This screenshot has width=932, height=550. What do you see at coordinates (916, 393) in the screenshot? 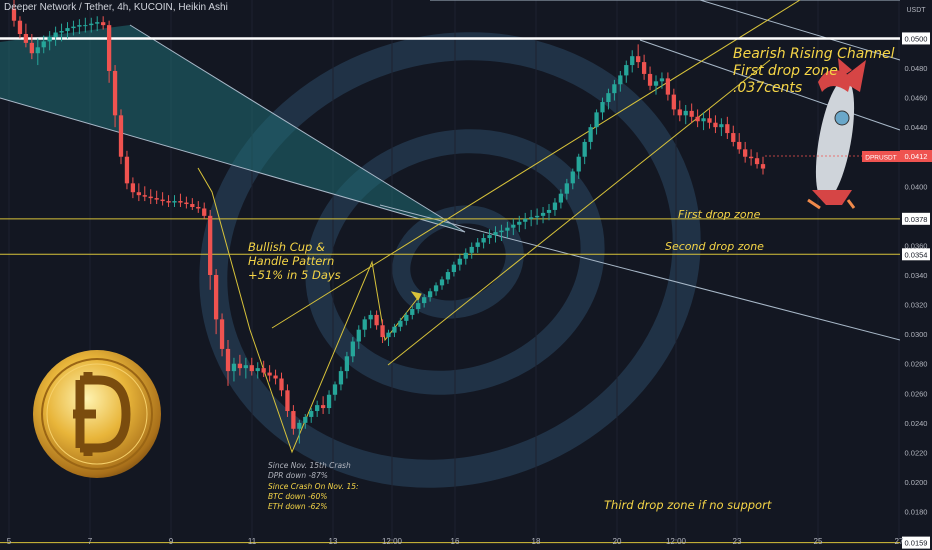
I see `y-tick-label: 0.0260` at bounding box center [916, 393].